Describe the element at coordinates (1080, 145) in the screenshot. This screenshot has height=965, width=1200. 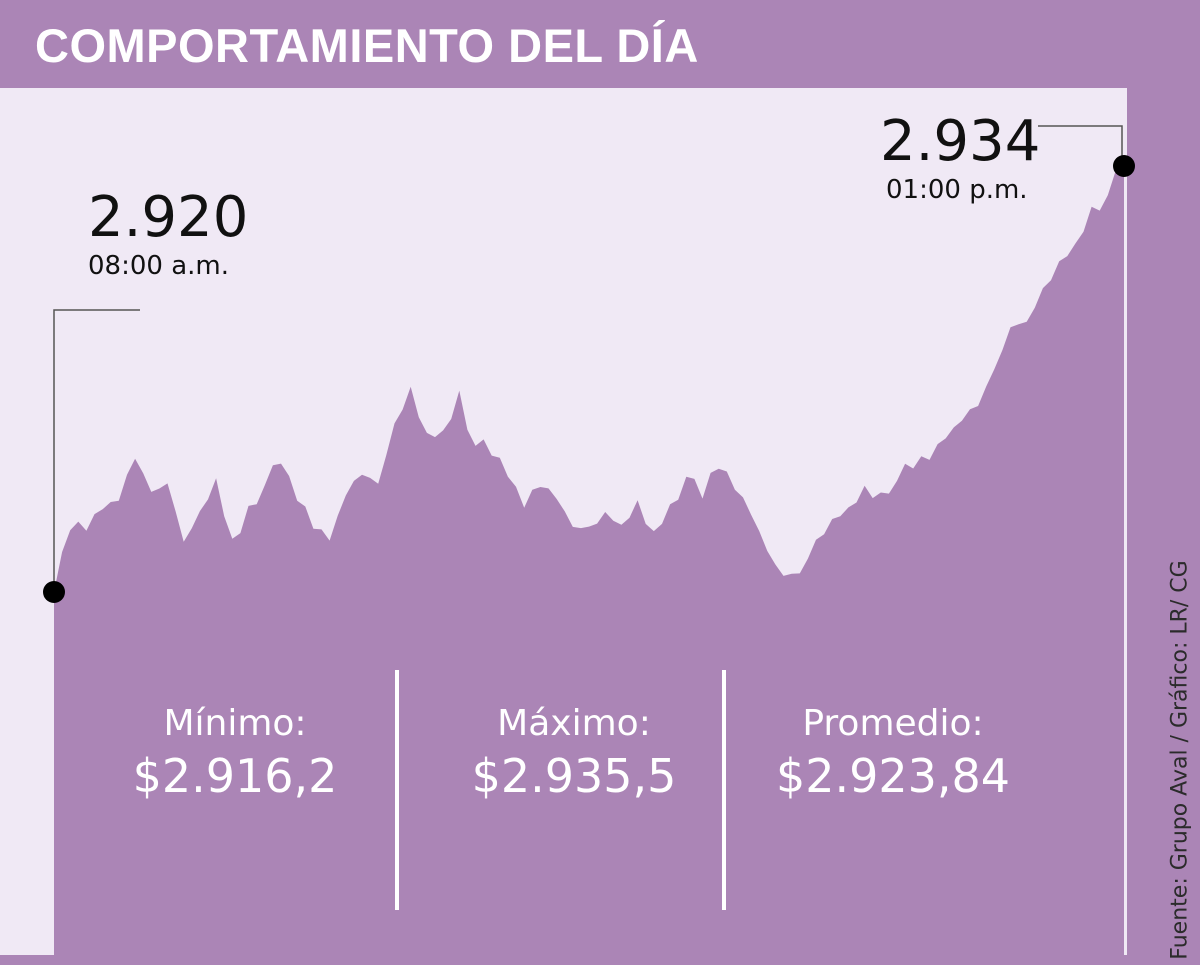
I see `end-leader-line` at that location.